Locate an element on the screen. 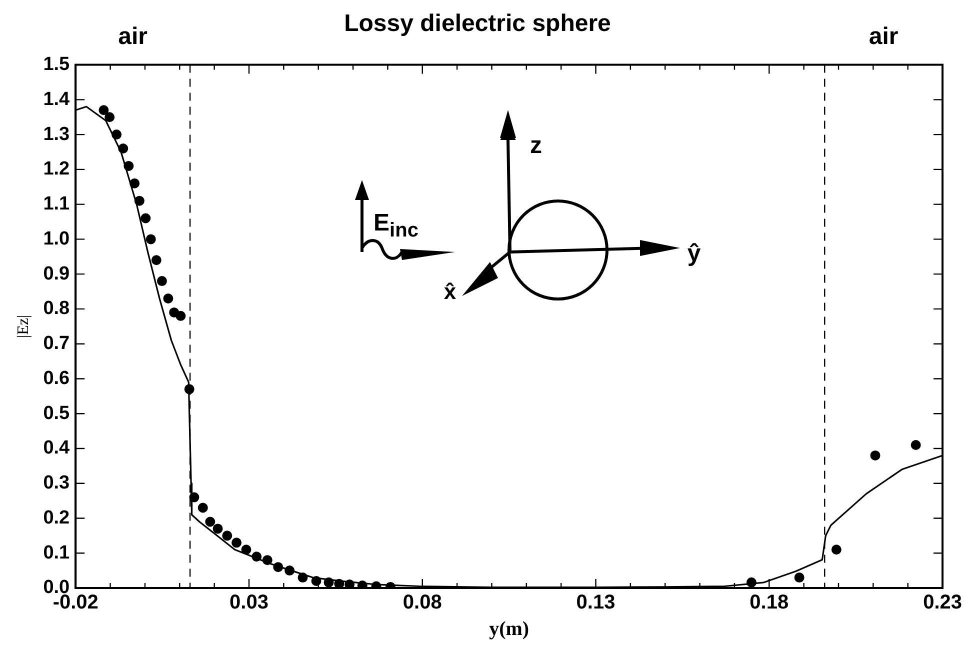 This screenshot has height=646, width=965. y-tick-label: 1.0 is located at coordinates (56, 239).